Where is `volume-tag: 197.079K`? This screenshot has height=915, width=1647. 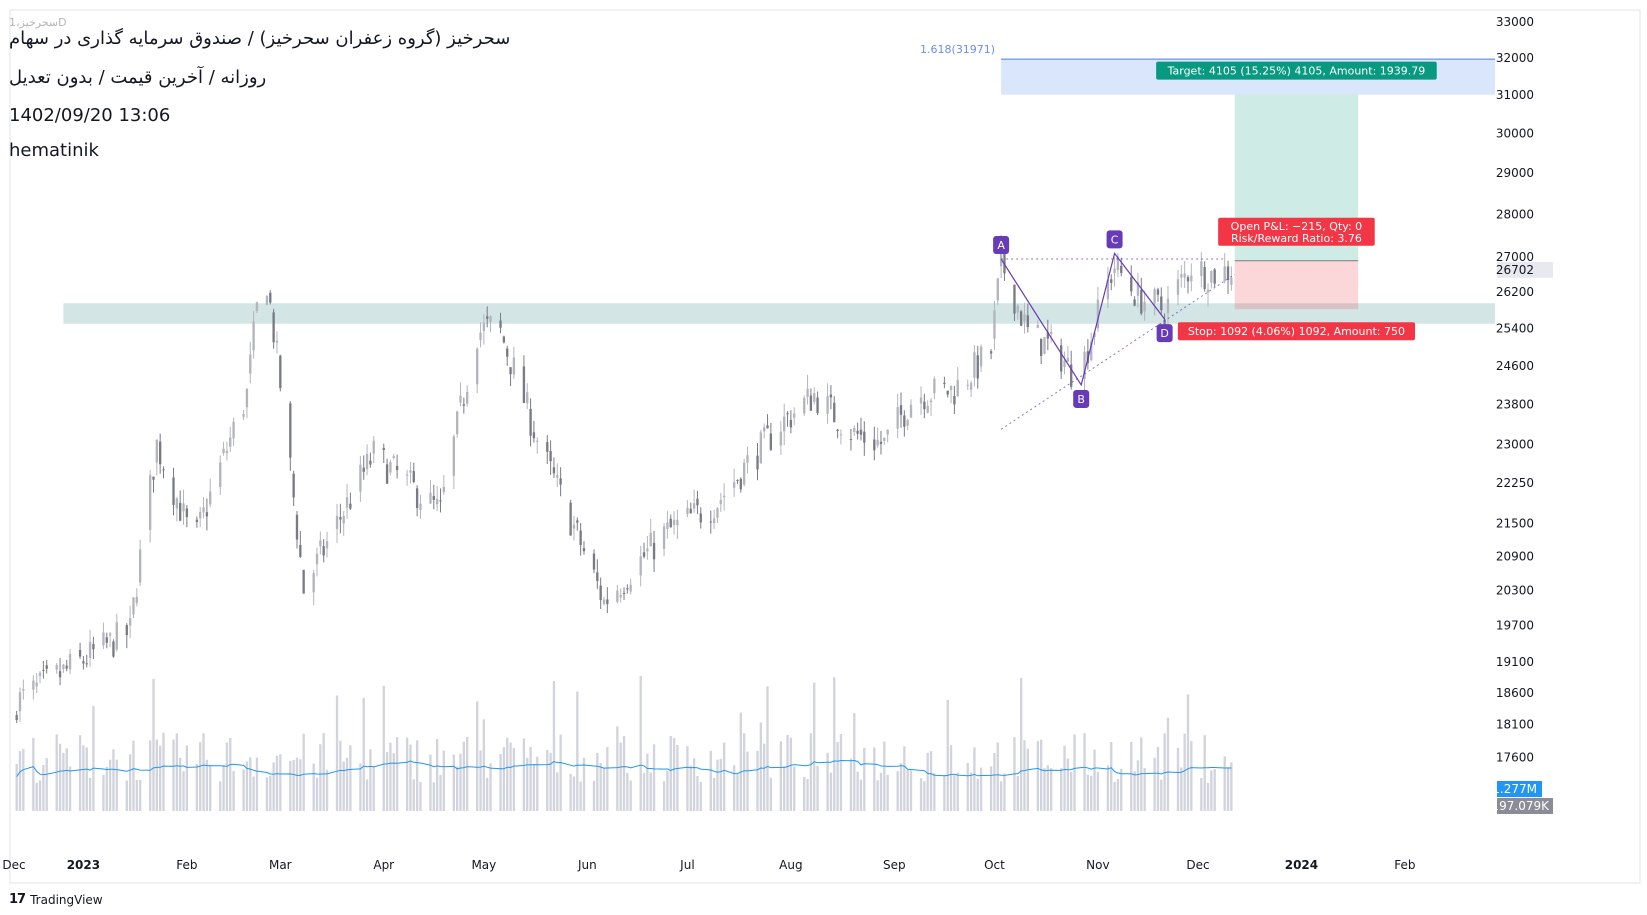 volume-tag: 197.079K is located at coordinates (1521, 806).